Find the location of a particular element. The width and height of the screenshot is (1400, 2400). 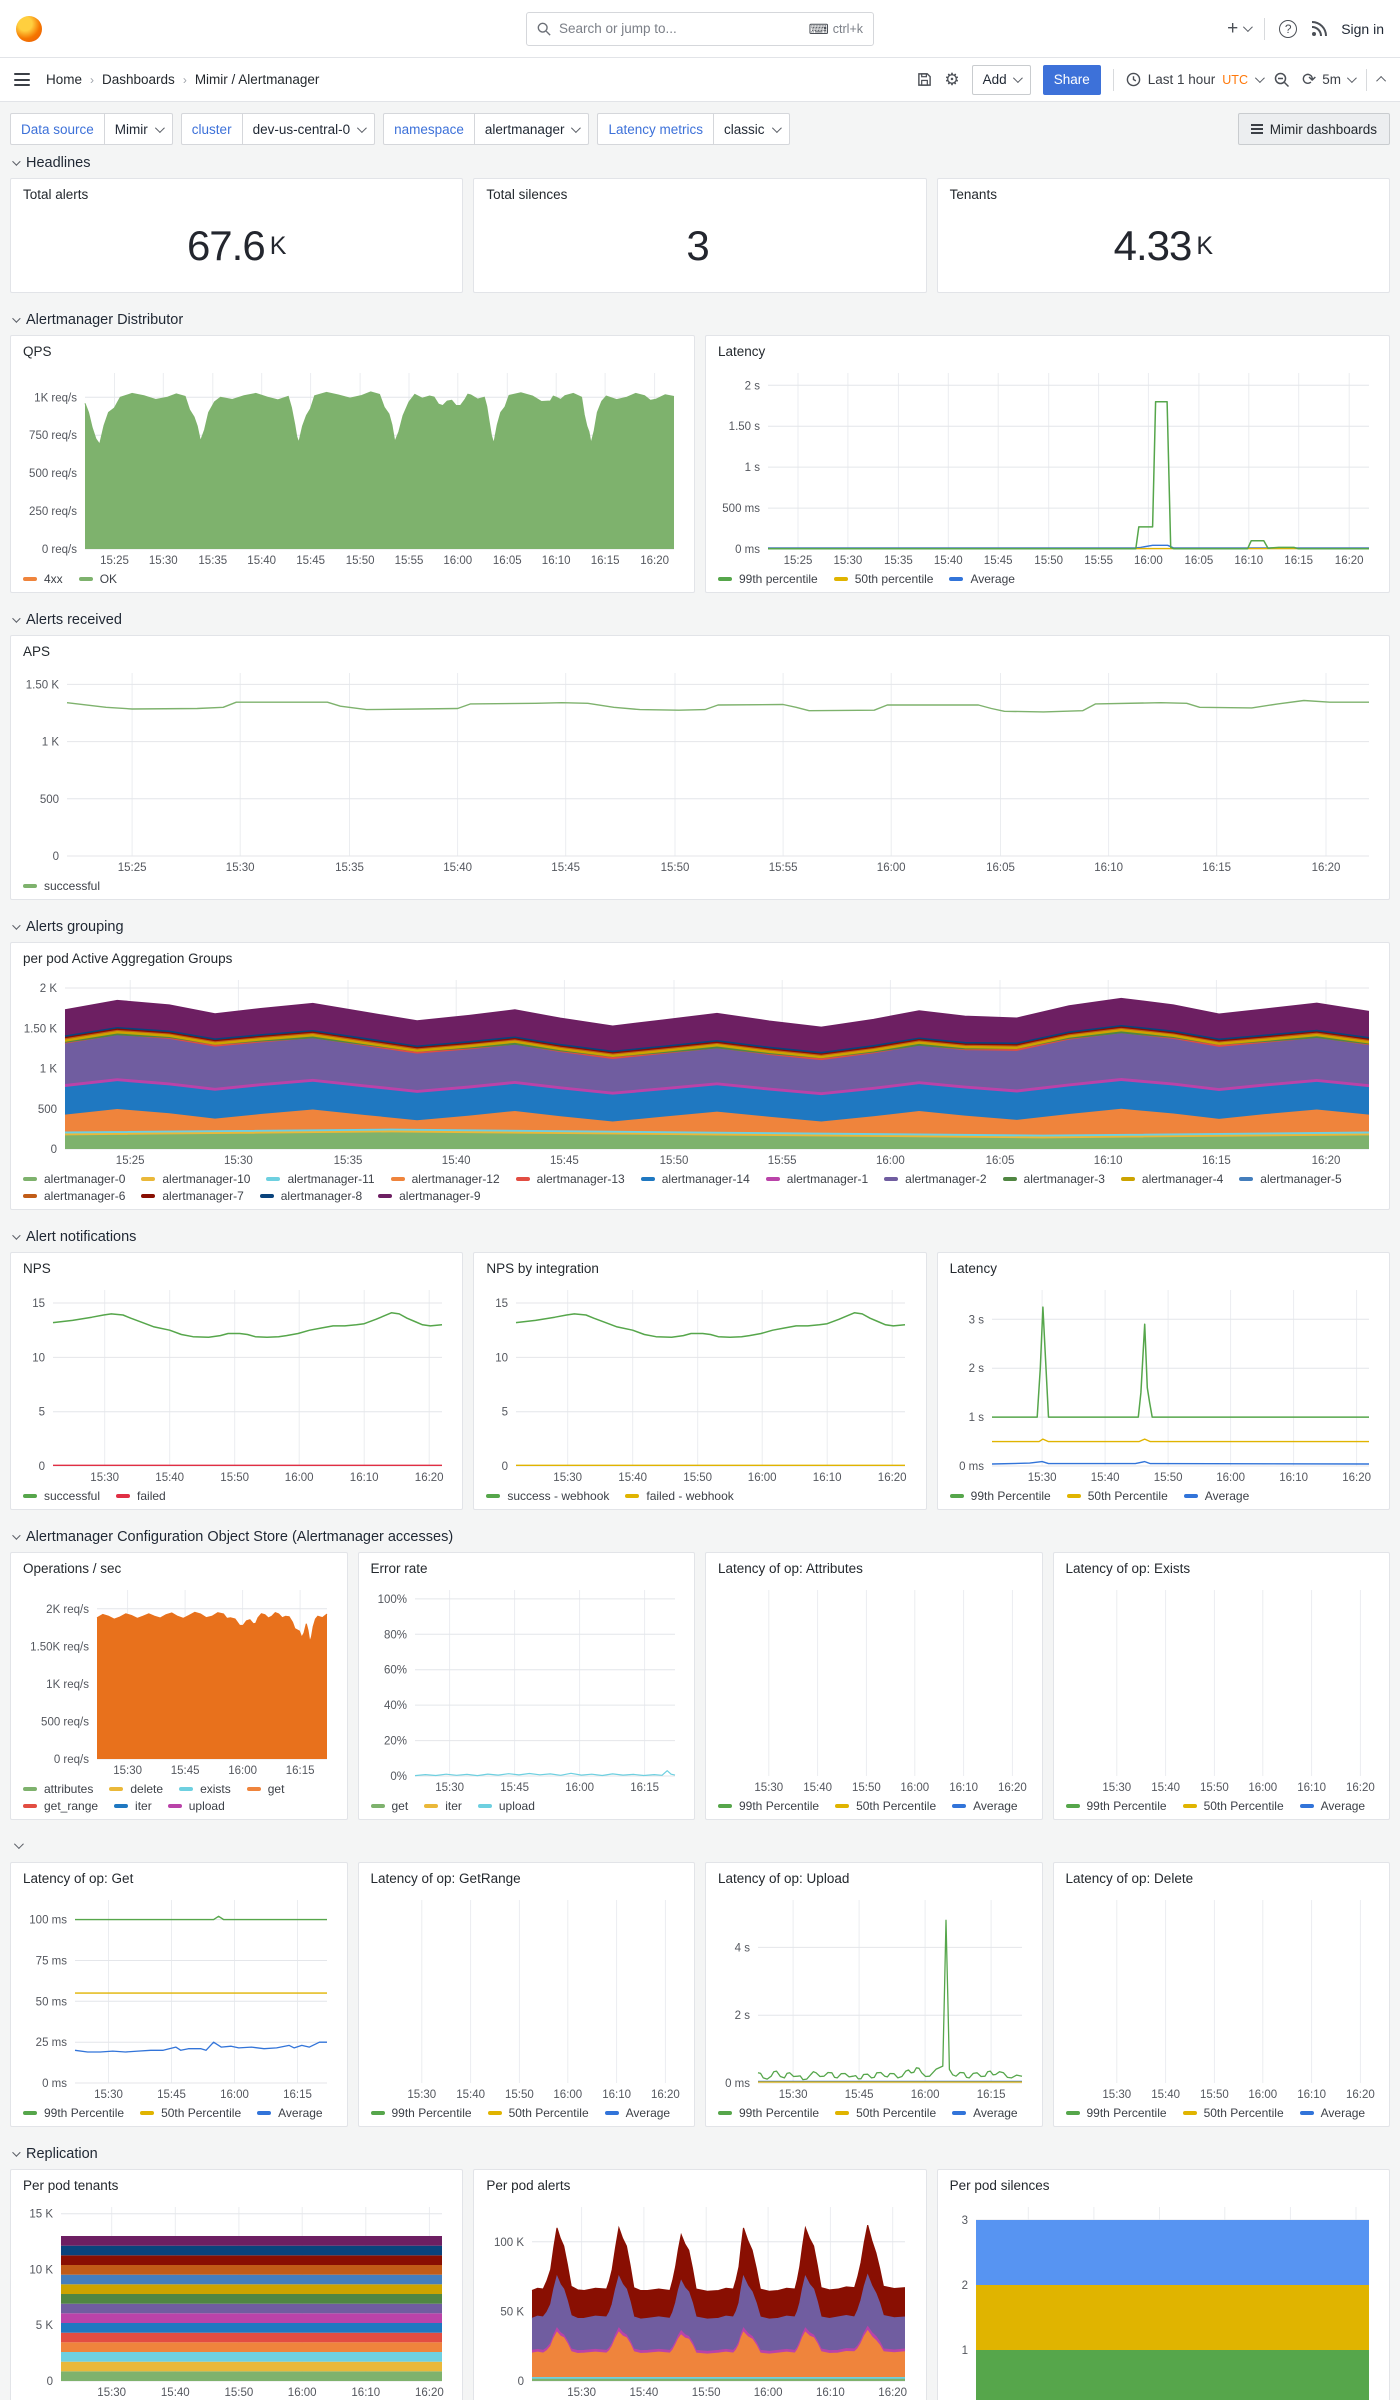

legend-item: alertmanager-3 is located at coordinates (1053, 1179).